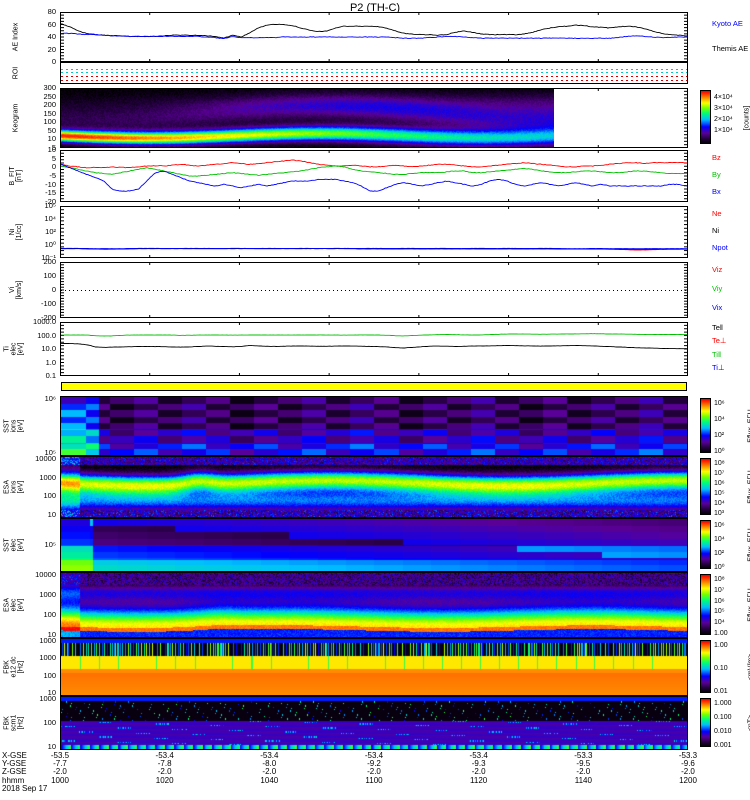 This screenshot has width=750, height=800. Describe the element at coordinates (719, 539) in the screenshot. I see `colorbar-tick-sst-electron-spectrogram: 10⁴` at that location.